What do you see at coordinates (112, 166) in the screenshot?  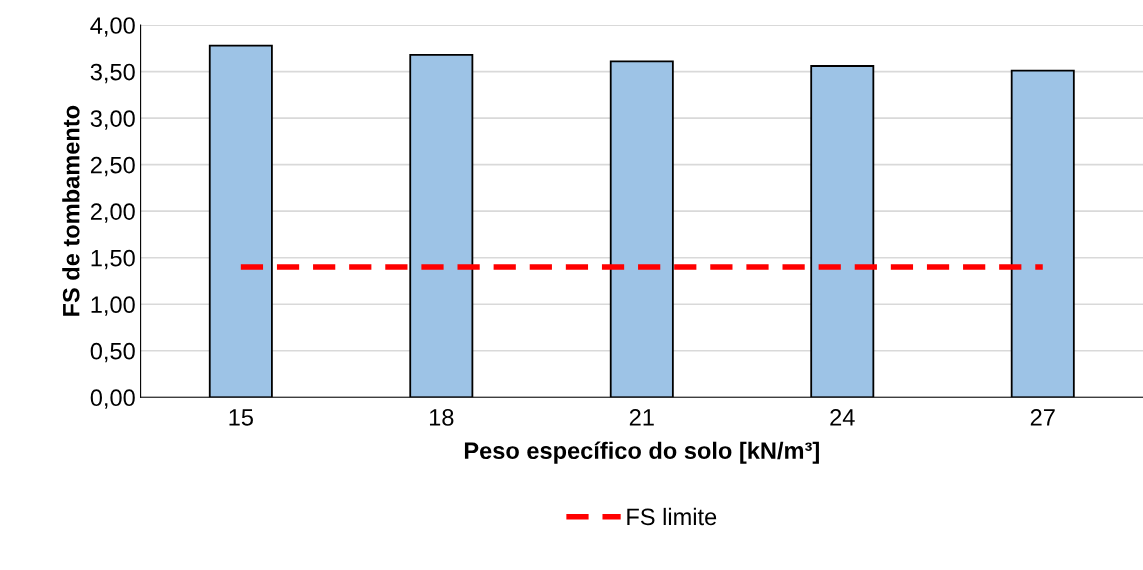 I see `y-tick-label: 2,50` at bounding box center [112, 166].